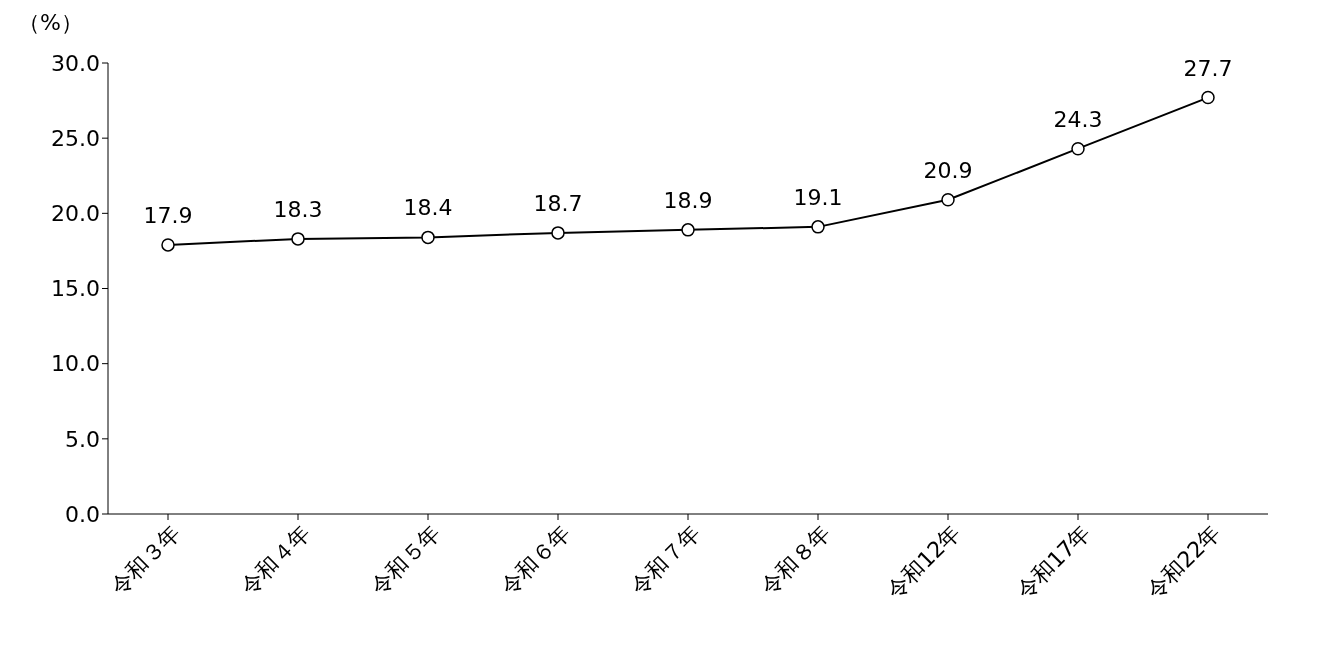 The height and width of the screenshot is (652, 1318). Describe the element at coordinates (948, 170) in the screenshot. I see `data-label: 20.9` at that location.